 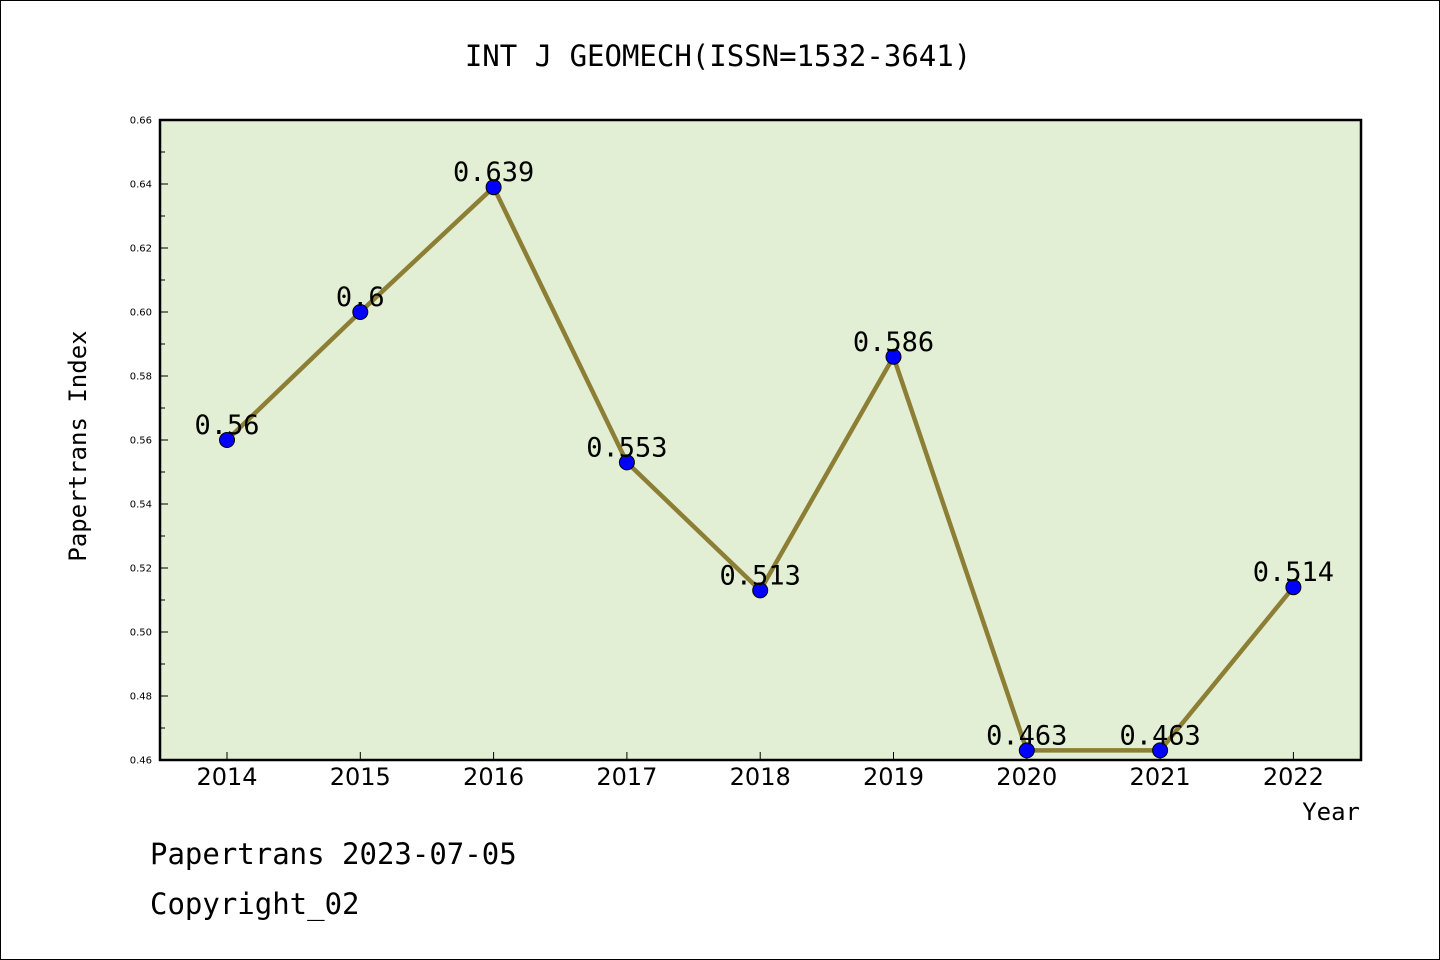 What do you see at coordinates (141, 697) in the screenshot?
I see `y-tick-label: 0.48` at bounding box center [141, 697].